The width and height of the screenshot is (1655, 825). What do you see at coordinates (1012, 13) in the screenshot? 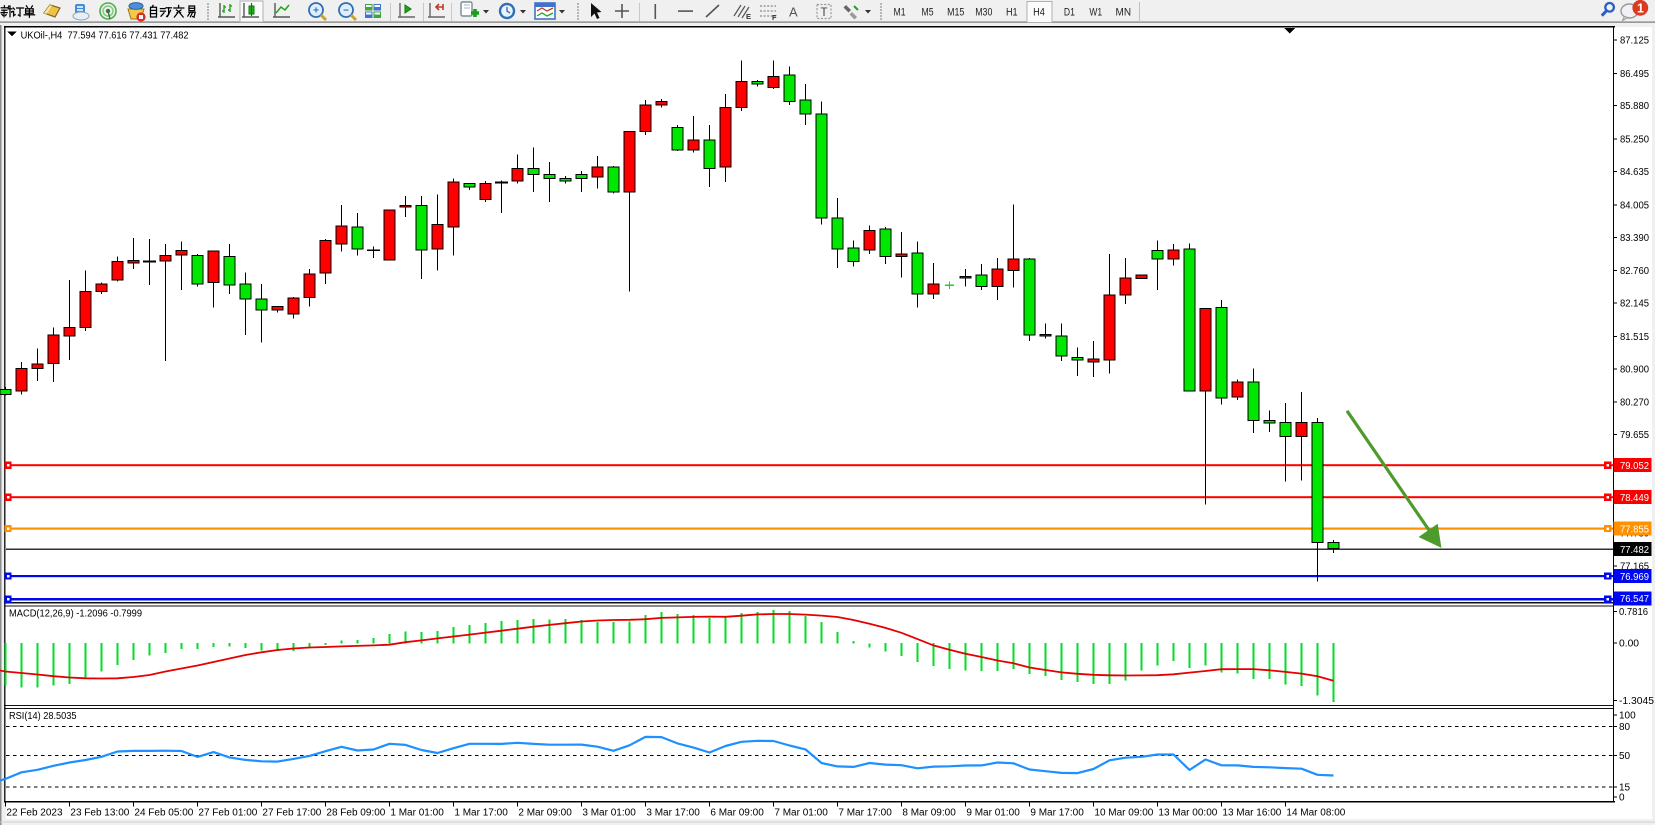
I see `svg-text: H1` at bounding box center [1012, 13].